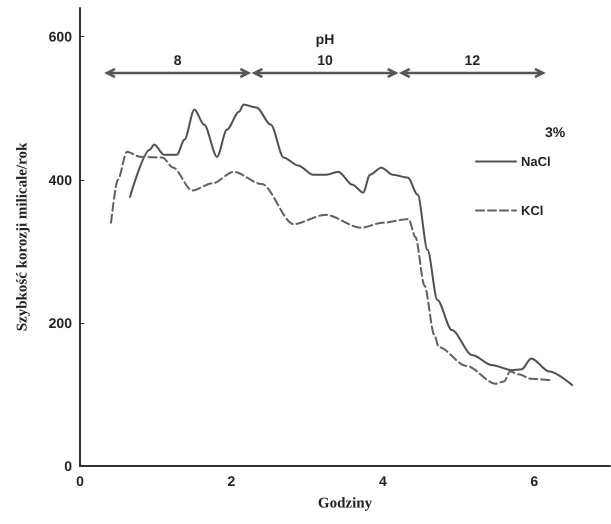  What do you see at coordinates (60, 322) in the screenshot?
I see `y-tick-label: 200` at bounding box center [60, 322].